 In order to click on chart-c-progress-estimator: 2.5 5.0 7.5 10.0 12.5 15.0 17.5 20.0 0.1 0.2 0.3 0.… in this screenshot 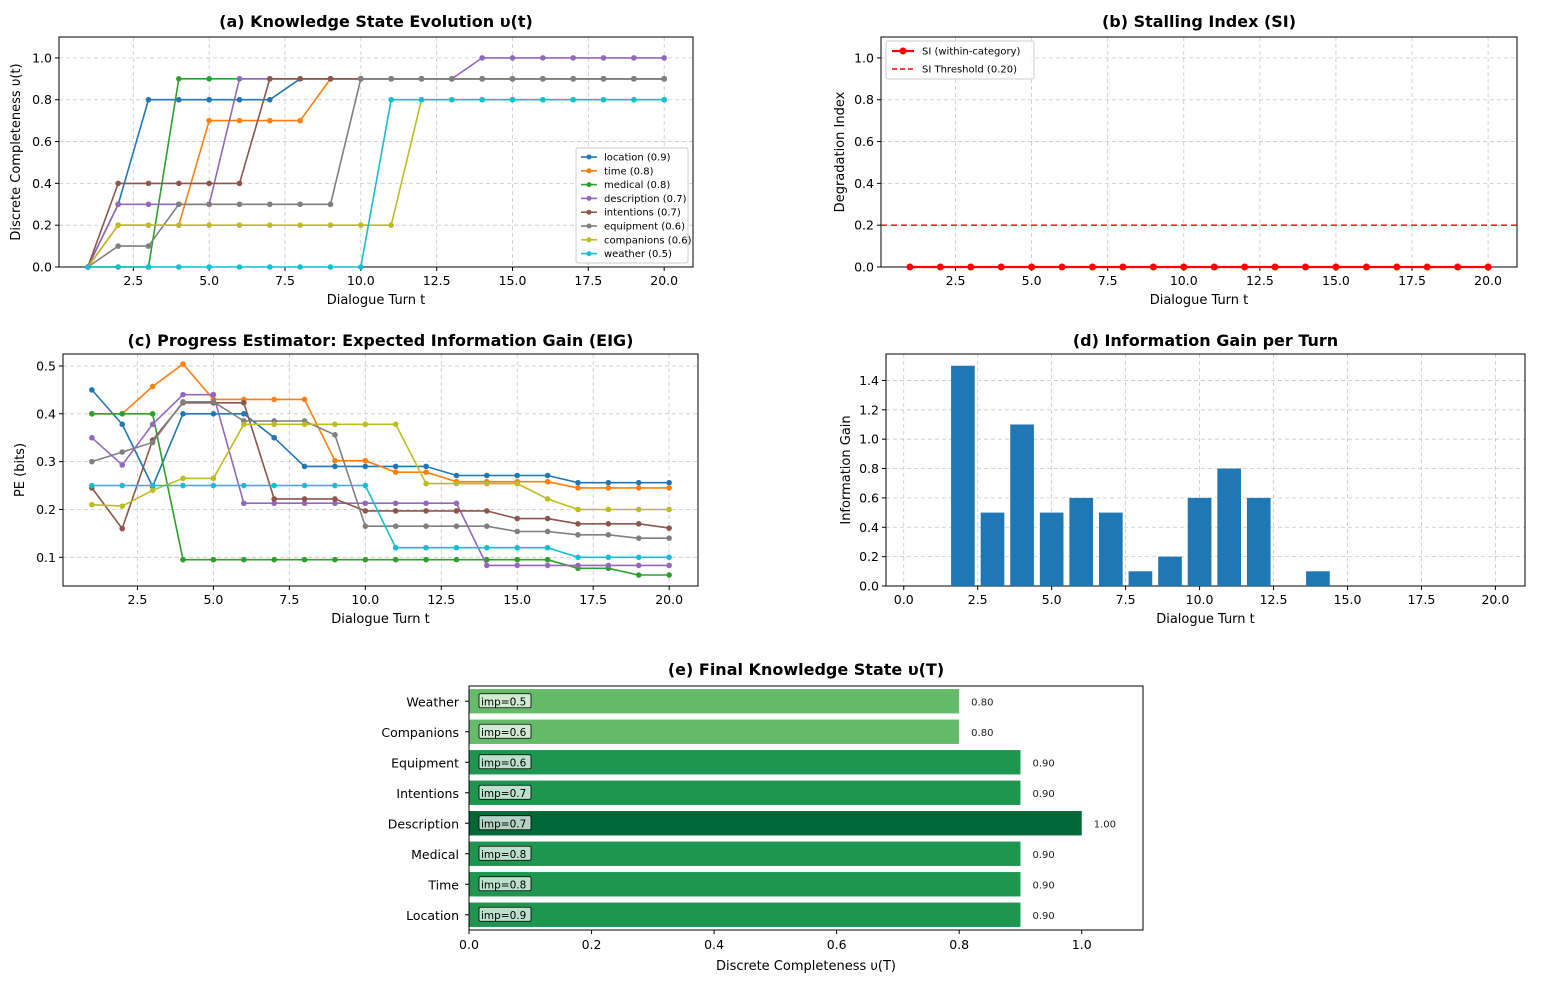, I will do `click(356, 479)`.